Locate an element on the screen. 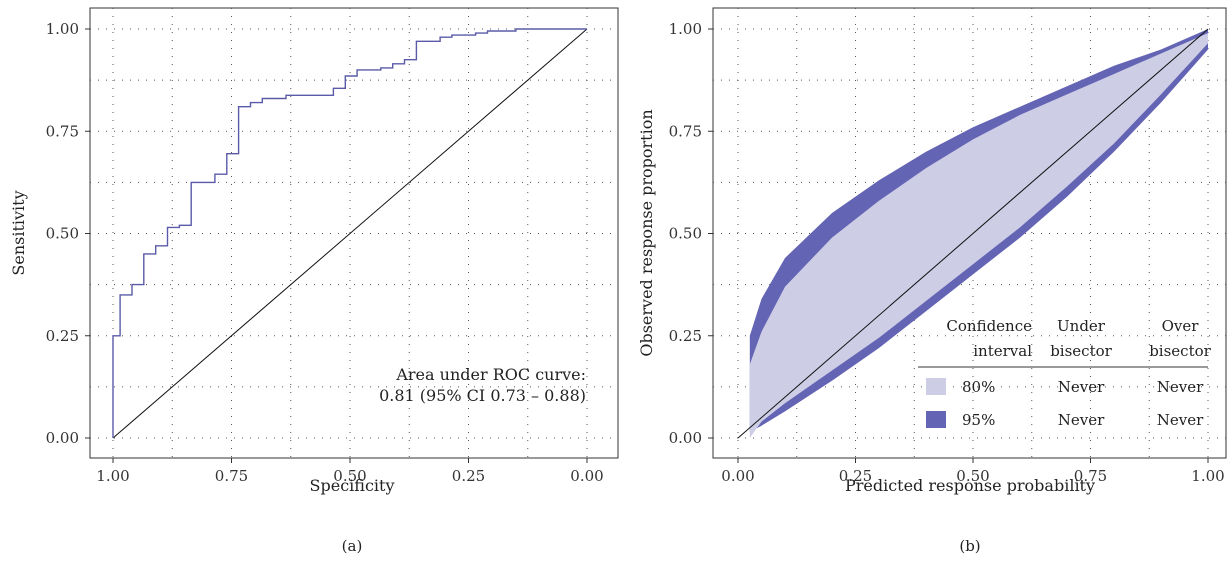  roc-xtick-label-0: 1.00 is located at coordinates (112, 476).